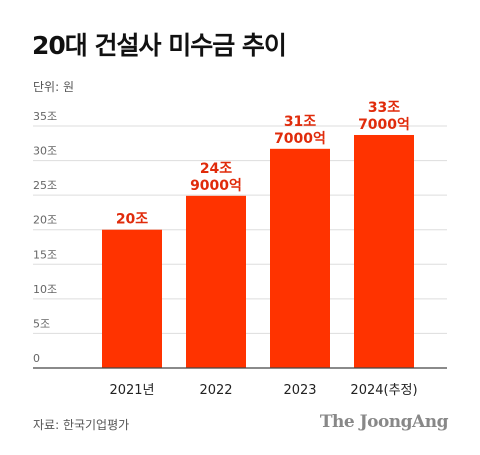 This screenshot has height=455, width=480. I want to click on y-axis-ticks: 0 5조 10조 15조 20조 25조 30조 35조, so click(45, 237).